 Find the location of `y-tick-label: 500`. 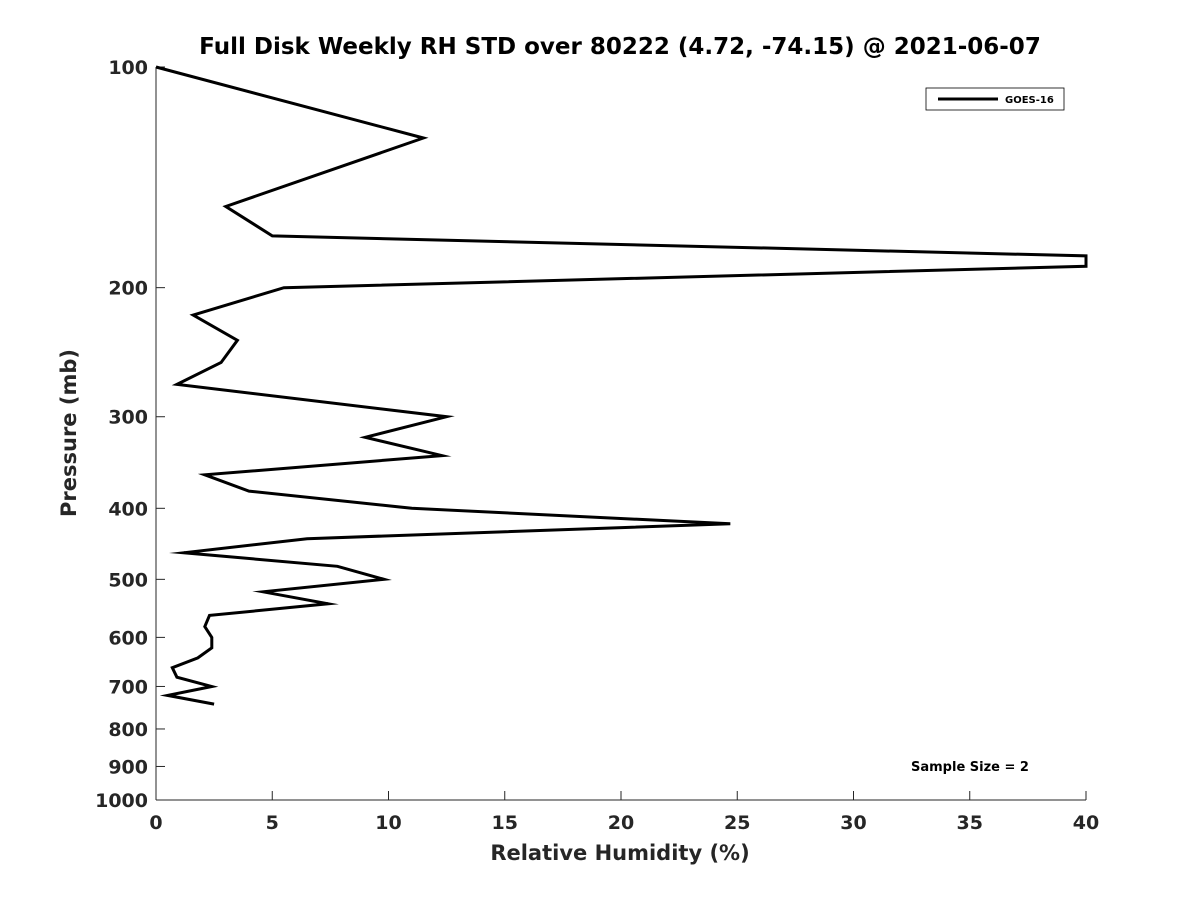

y-tick-label: 500 is located at coordinates (128, 580).